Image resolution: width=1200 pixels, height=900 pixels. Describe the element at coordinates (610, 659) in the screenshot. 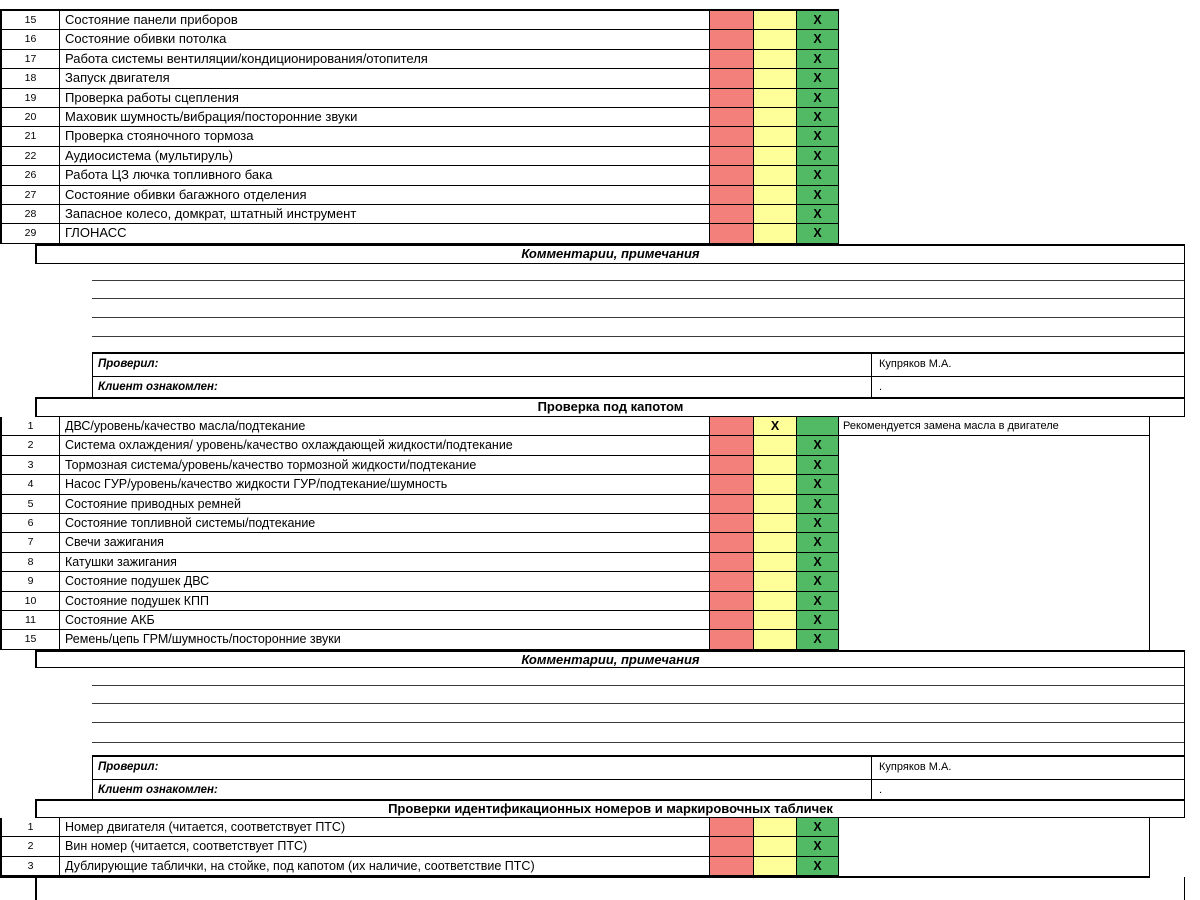

I see `comments-header-2-label: Комментарии, примечания` at that location.